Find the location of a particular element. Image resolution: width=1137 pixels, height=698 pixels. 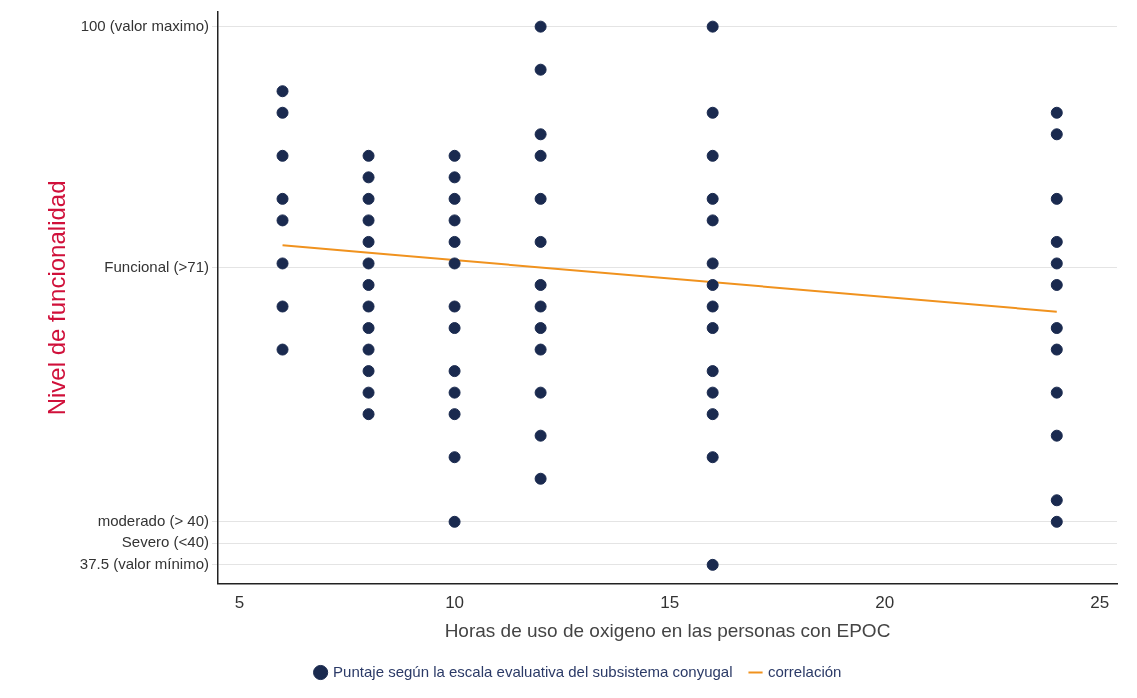

y-tick-label: Severo (<40) is located at coordinates (165, 542).